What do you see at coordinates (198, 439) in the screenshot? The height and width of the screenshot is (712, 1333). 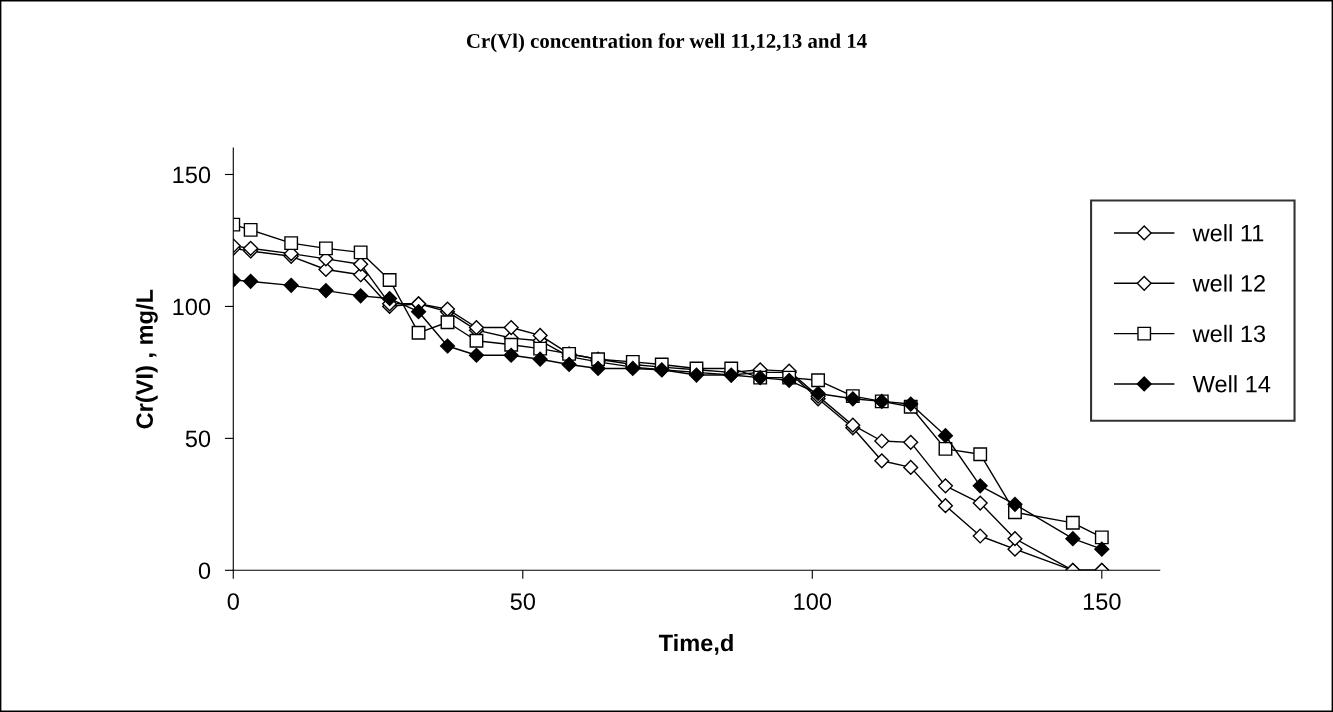 I see `y-tick-label: 50` at bounding box center [198, 439].